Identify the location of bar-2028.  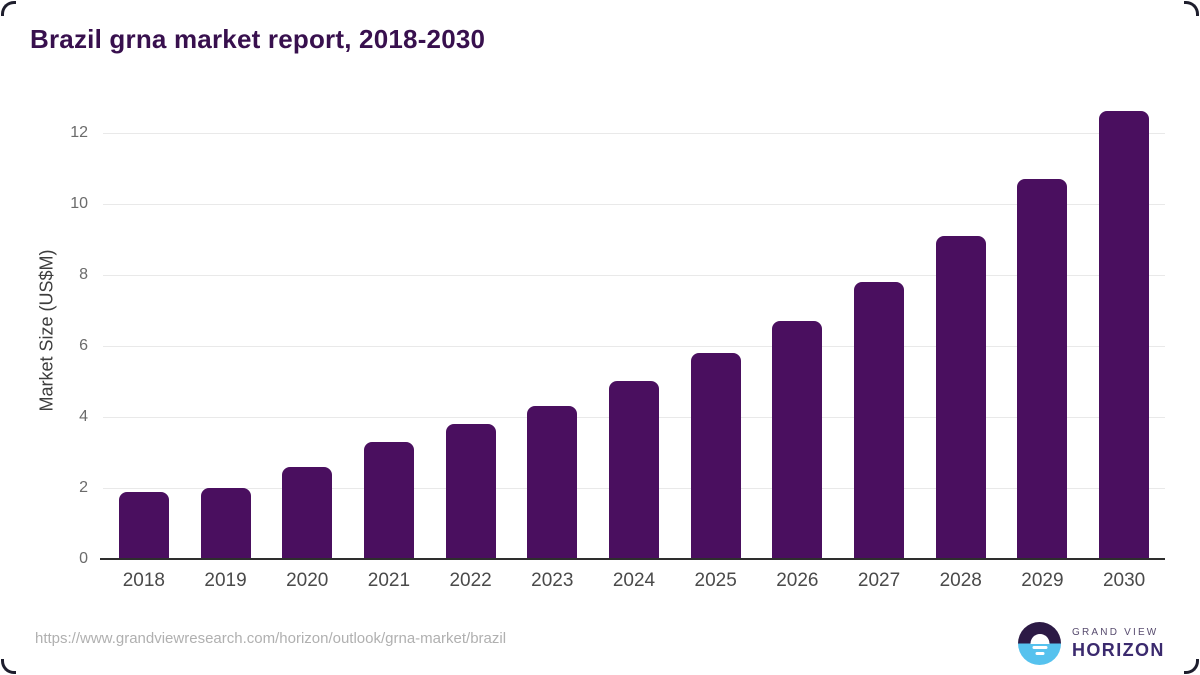
(960, 397).